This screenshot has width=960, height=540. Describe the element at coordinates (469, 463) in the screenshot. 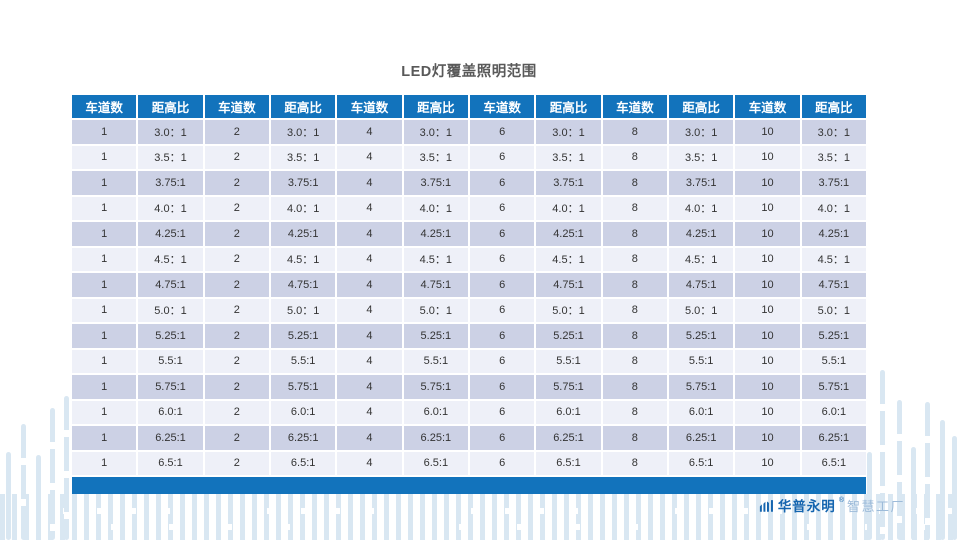

I see `table-row: 1 6.5:1 2 6.5:1 4 6.5:1 6 6.5:1 8 6.5:1 10 6.5:1` at that location.